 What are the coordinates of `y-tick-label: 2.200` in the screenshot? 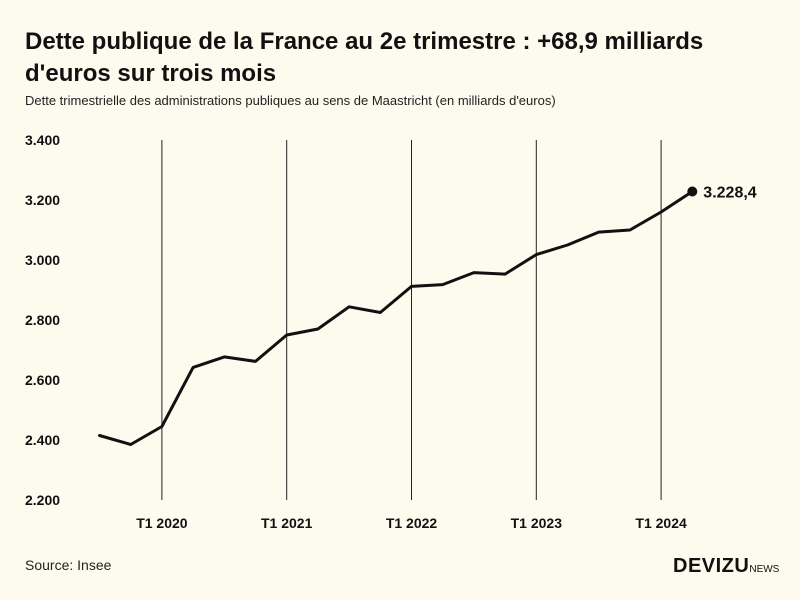 It's located at (42, 500).